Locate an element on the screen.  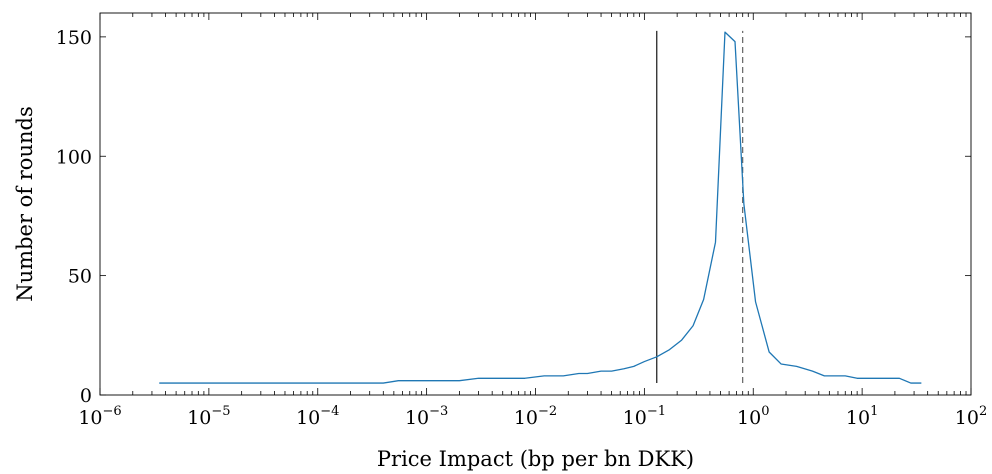
y-tick-label: 50 is located at coordinates (80, 277).